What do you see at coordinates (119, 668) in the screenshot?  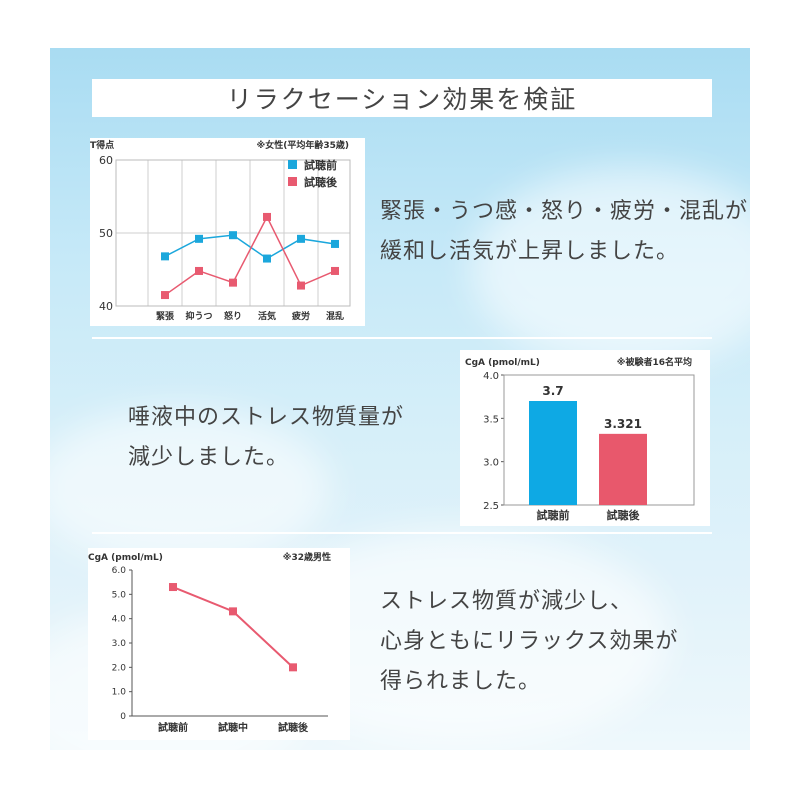 I see `chart3-ytick-label: 2.0` at bounding box center [119, 668].